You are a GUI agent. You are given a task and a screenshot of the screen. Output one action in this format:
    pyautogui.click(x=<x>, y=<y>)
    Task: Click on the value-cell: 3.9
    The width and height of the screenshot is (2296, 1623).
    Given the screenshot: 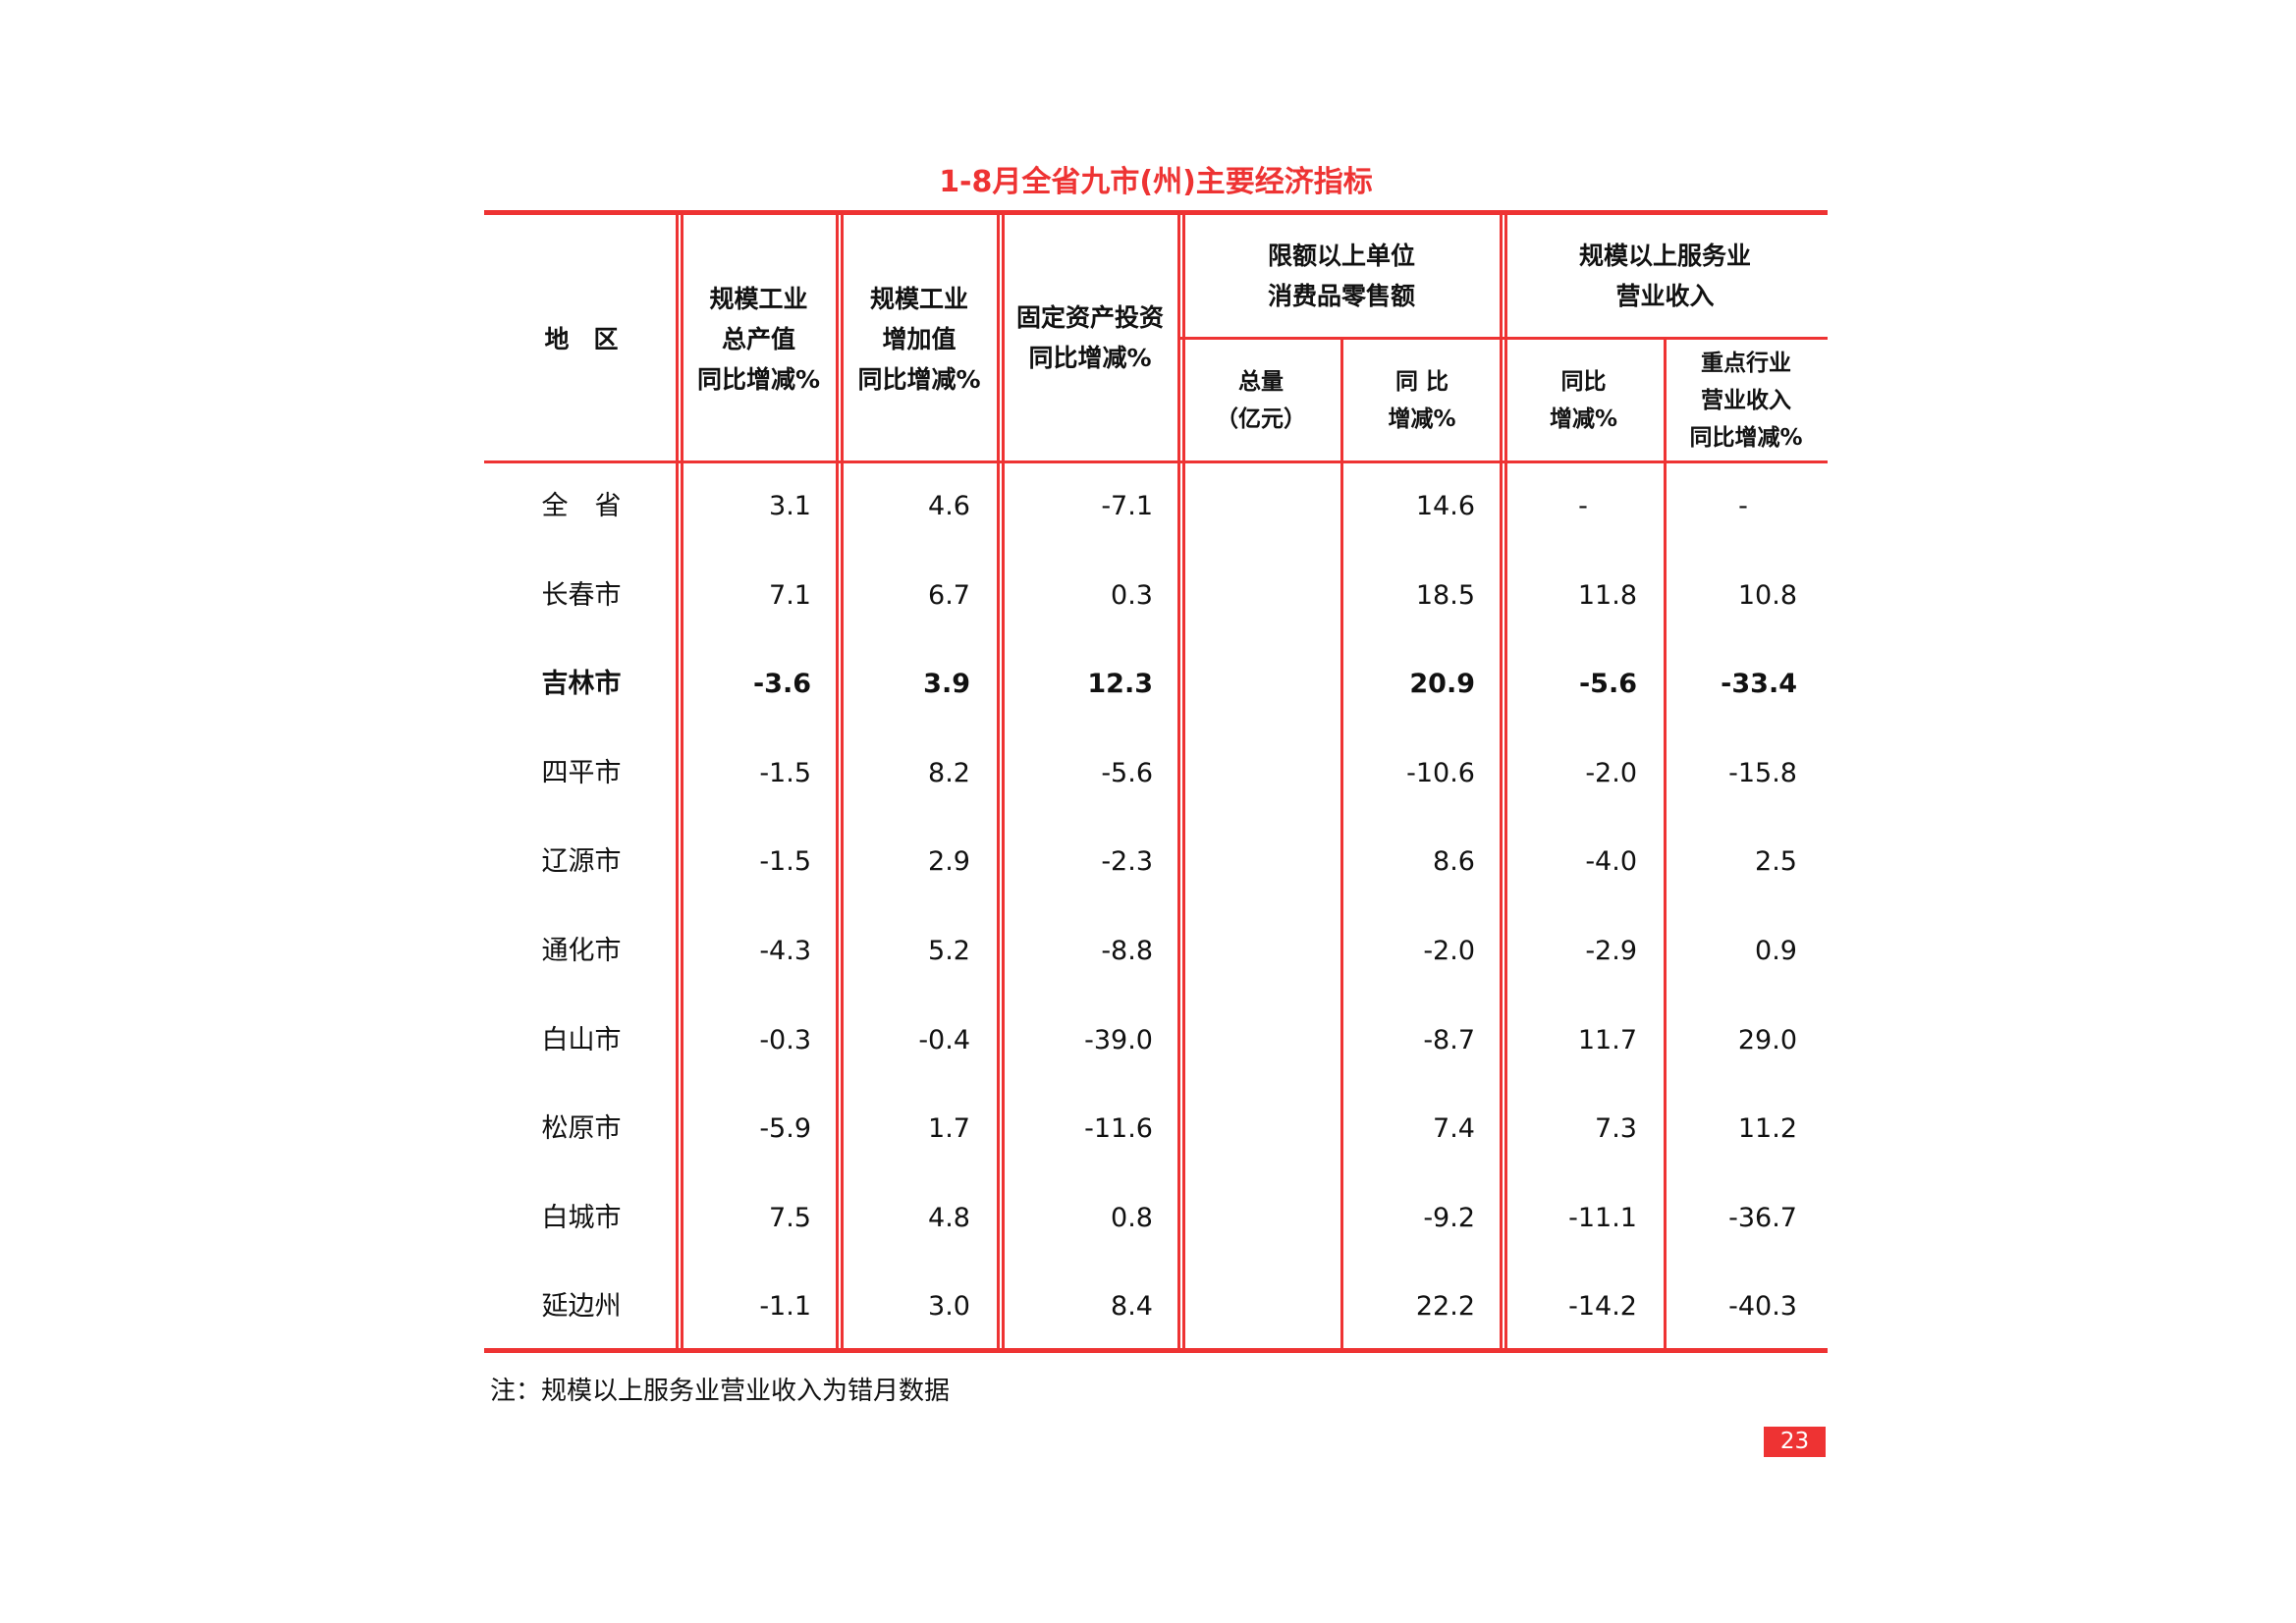 What is the action you would take?
    pyautogui.click(x=946, y=684)
    